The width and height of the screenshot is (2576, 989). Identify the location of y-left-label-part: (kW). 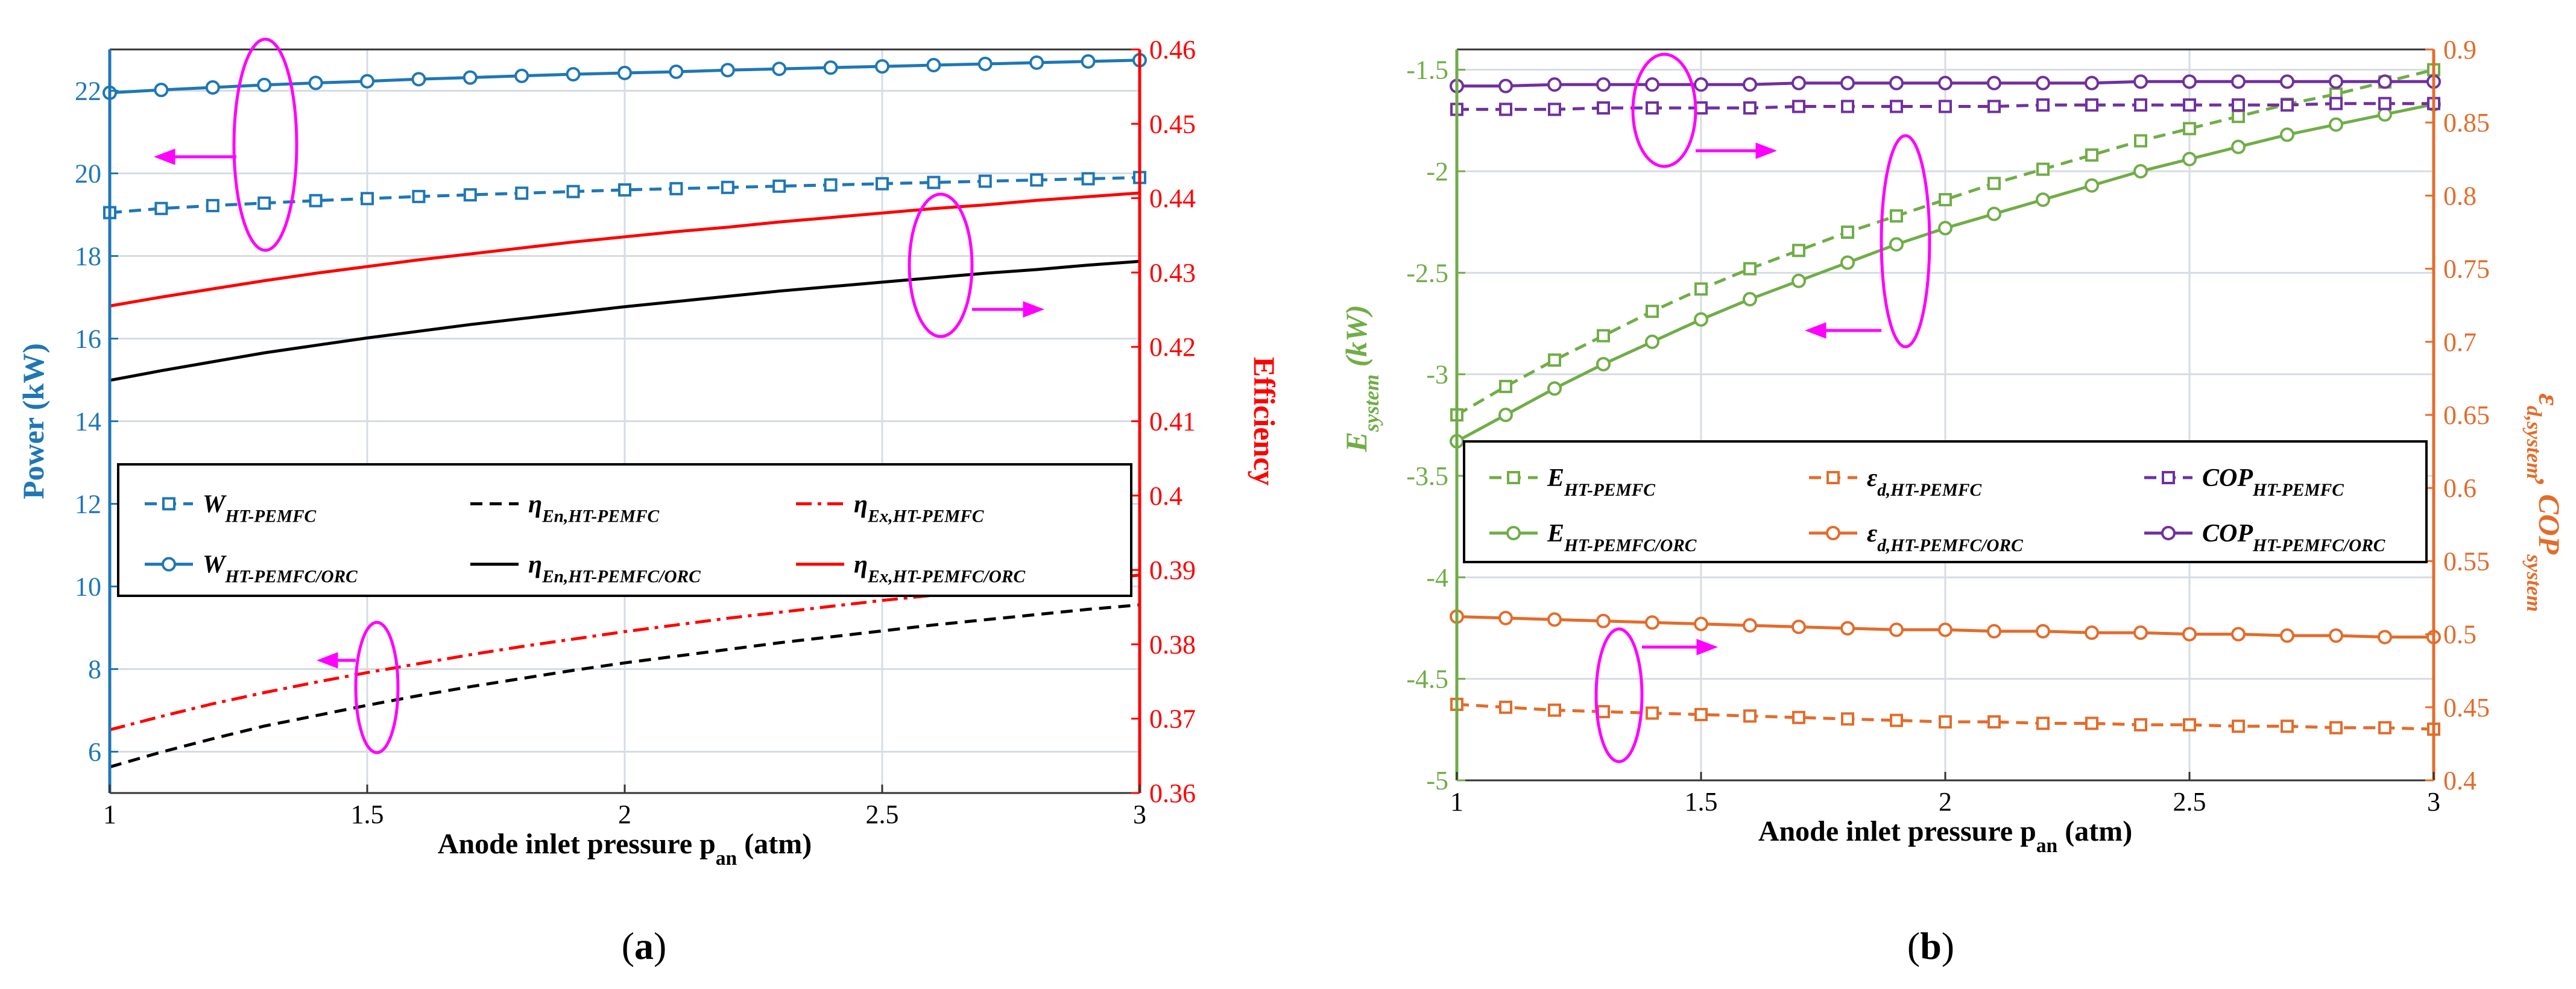
(1356, 339).